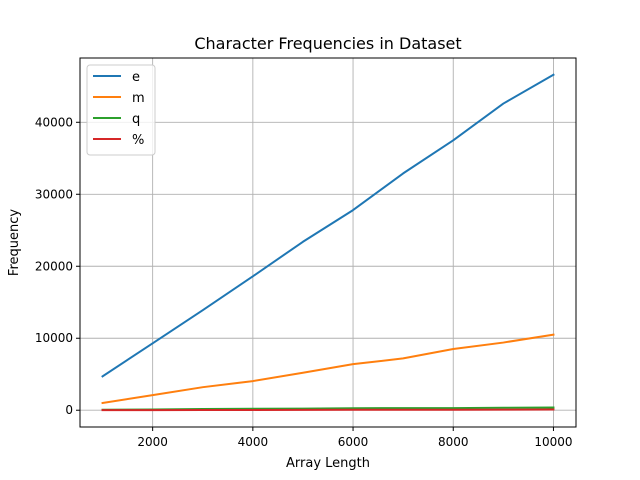  I want to click on x-tick-label: 4000, so click(253, 442).